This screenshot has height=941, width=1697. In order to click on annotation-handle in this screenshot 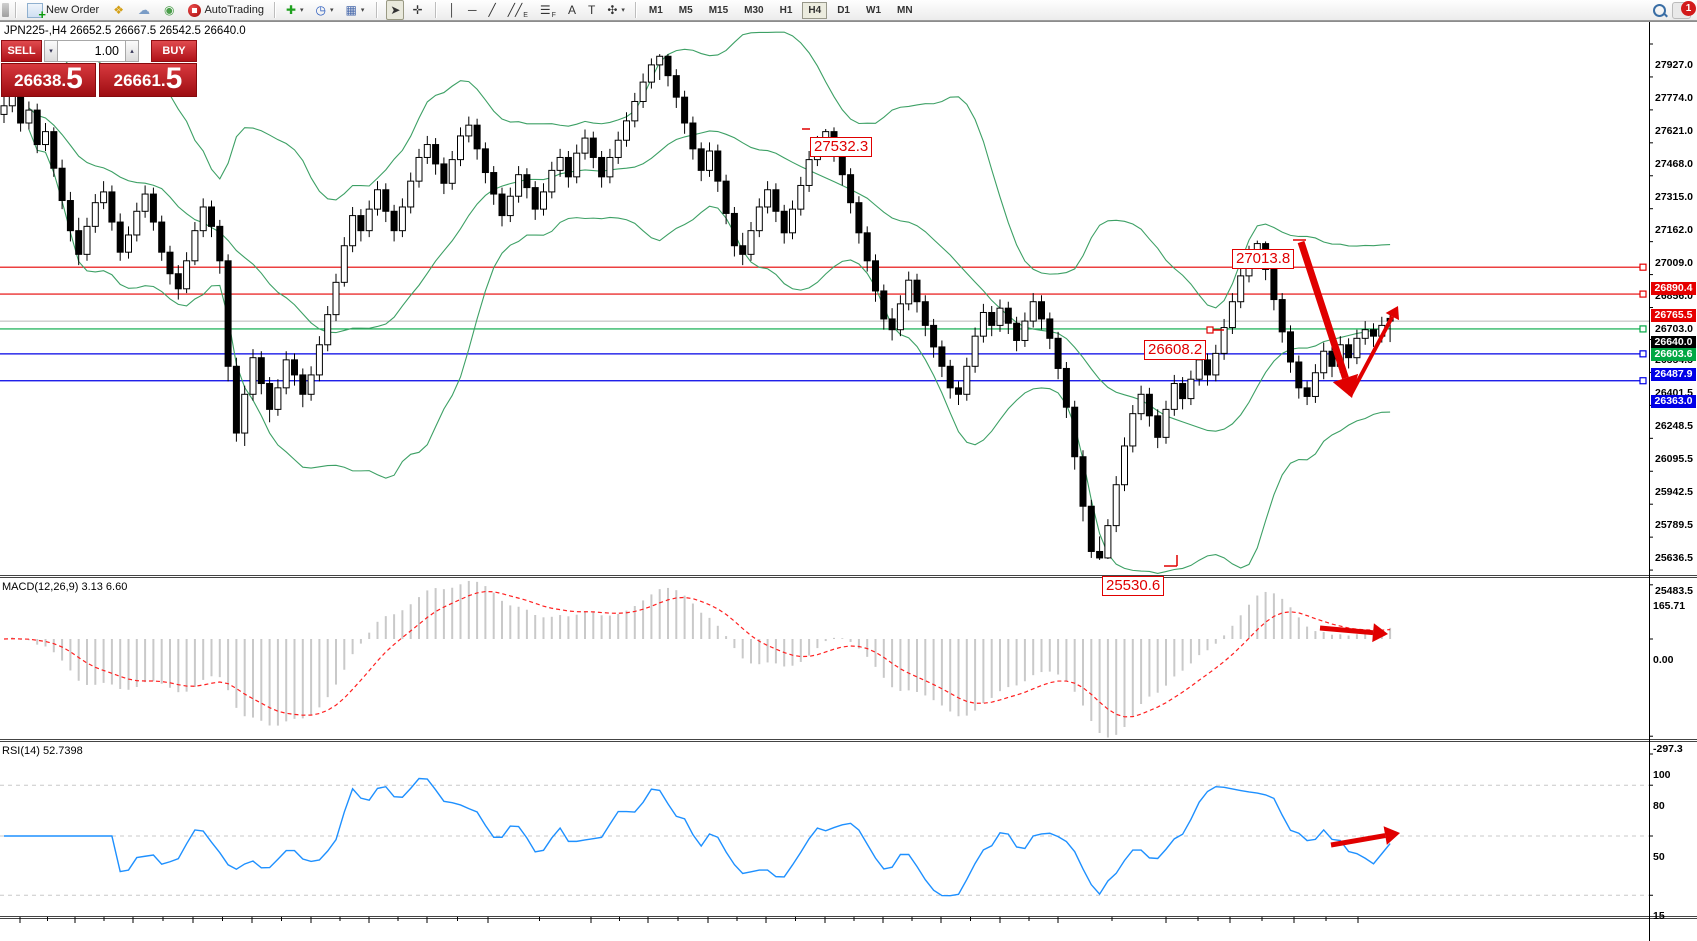, I will do `click(1210, 330)`.